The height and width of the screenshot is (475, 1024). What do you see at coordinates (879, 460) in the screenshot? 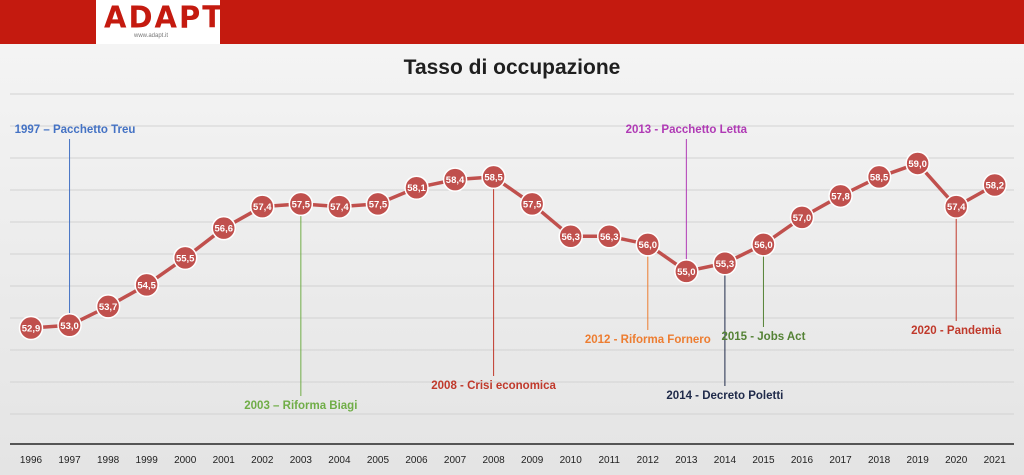
I see `x-tick-label: 2018` at bounding box center [879, 460].